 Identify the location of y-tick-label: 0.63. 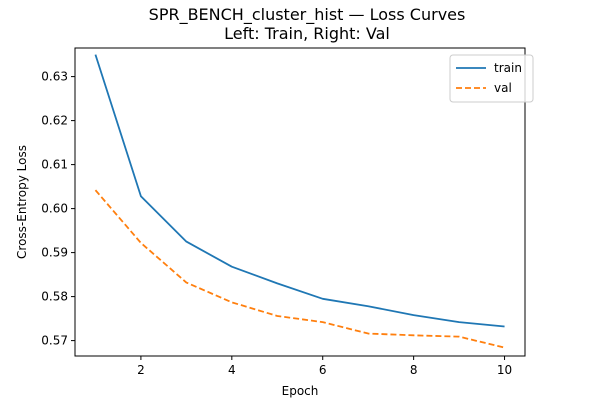
(54, 77).